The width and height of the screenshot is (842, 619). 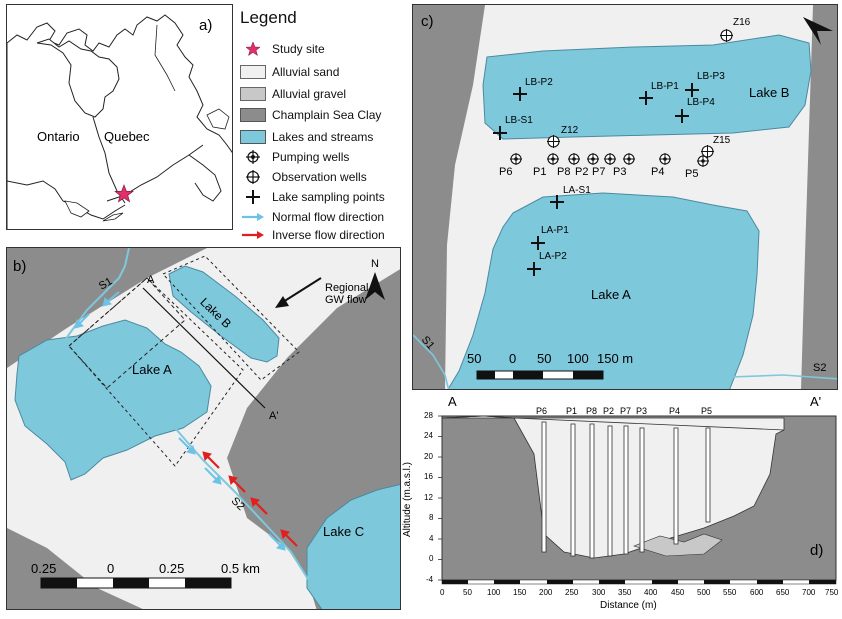 I want to click on north-arrow-c-icon, so click(x=818, y=31).